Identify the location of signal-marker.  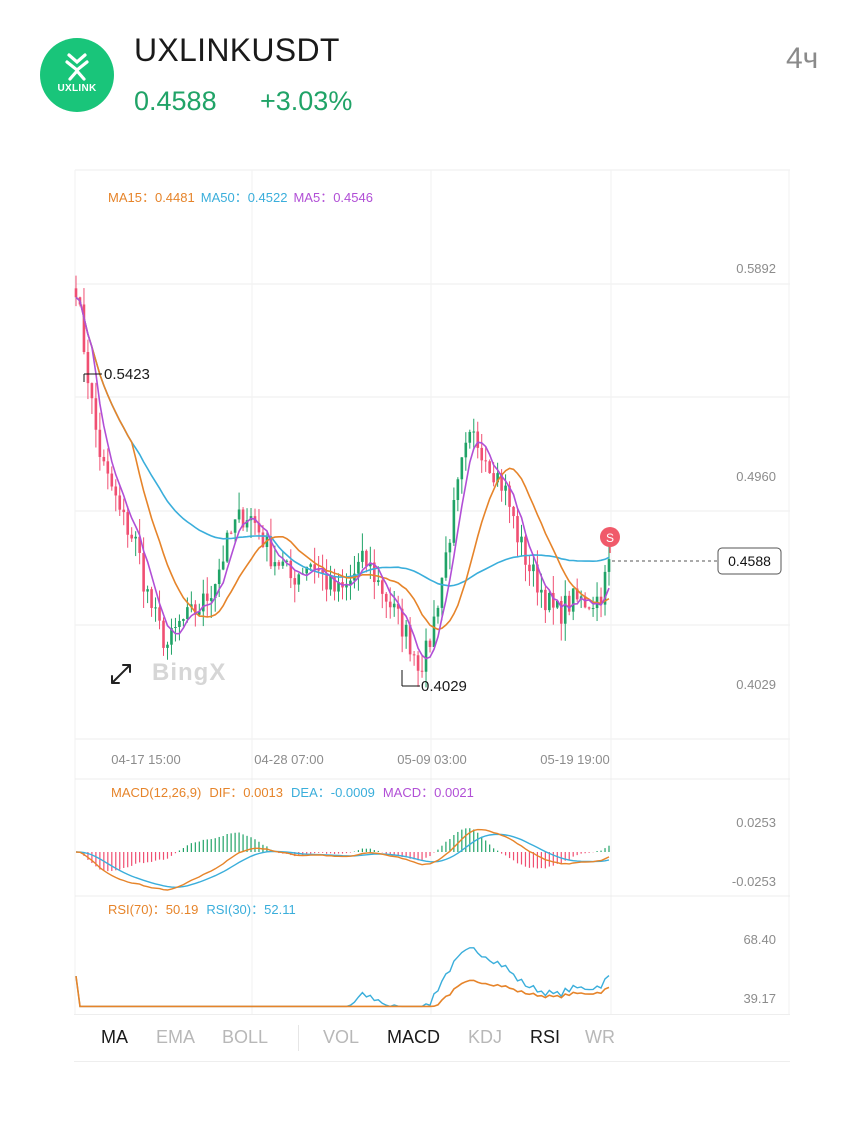
(610, 537).